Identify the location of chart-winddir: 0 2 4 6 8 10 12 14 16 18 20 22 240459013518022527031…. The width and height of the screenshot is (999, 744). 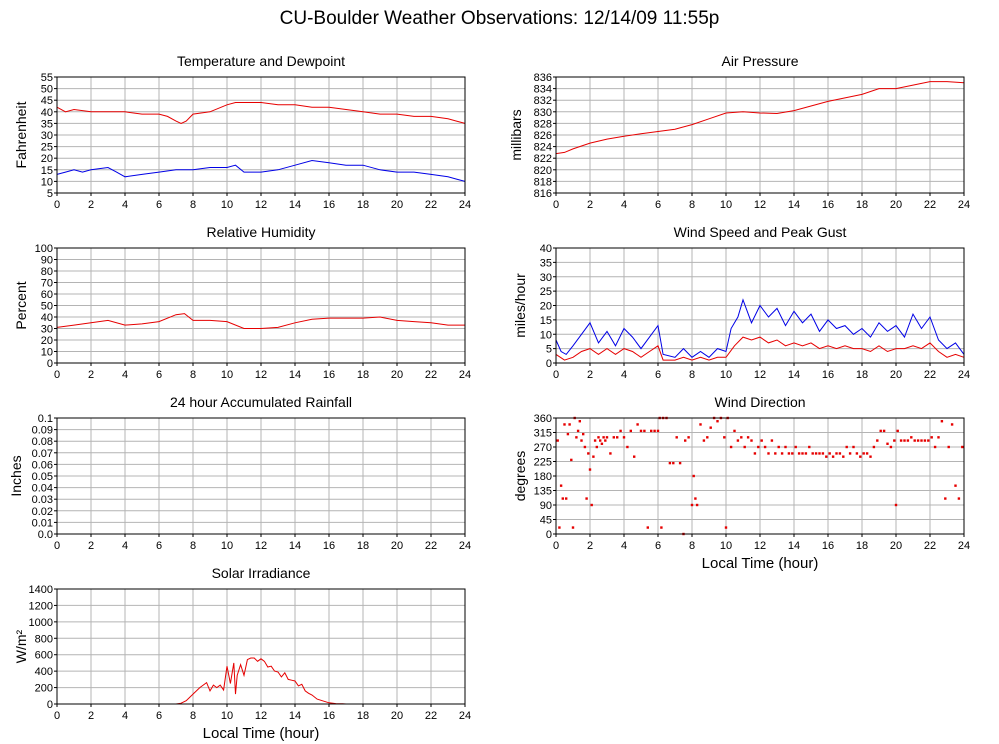
(741, 483).